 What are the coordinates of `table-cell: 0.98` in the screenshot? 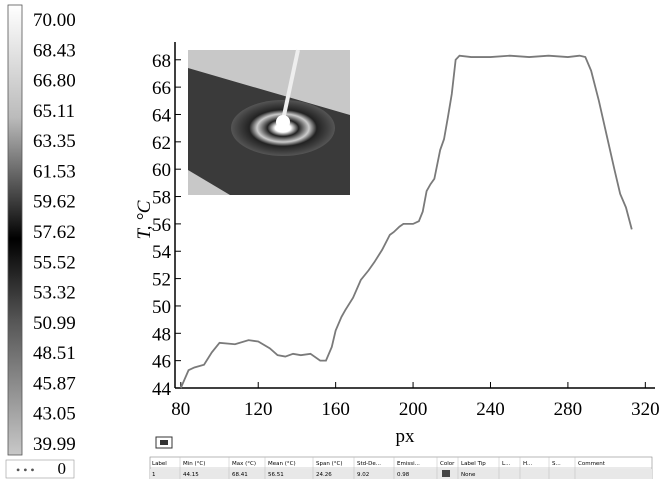 It's located at (403, 475).